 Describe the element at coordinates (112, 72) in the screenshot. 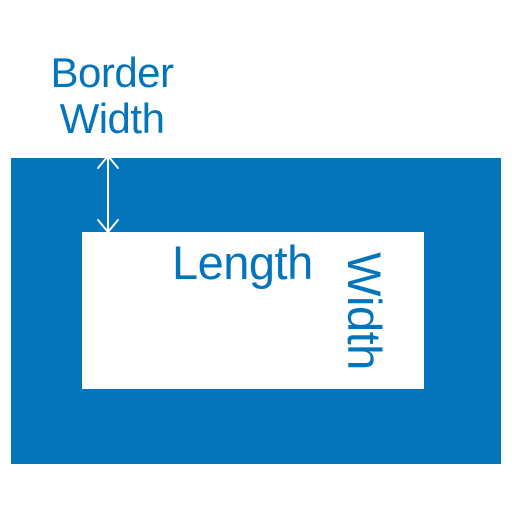

I see `border-width-label-line1: Border` at that location.